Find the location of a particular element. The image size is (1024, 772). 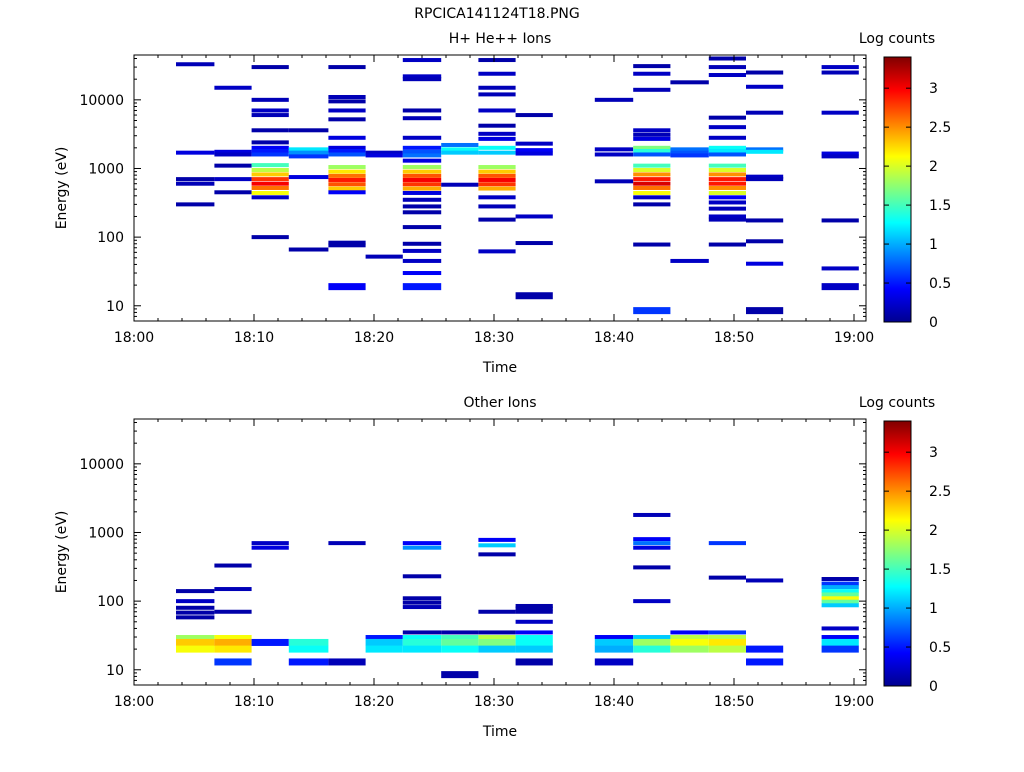

colorbar-tick-label: 1 is located at coordinates (933, 609).